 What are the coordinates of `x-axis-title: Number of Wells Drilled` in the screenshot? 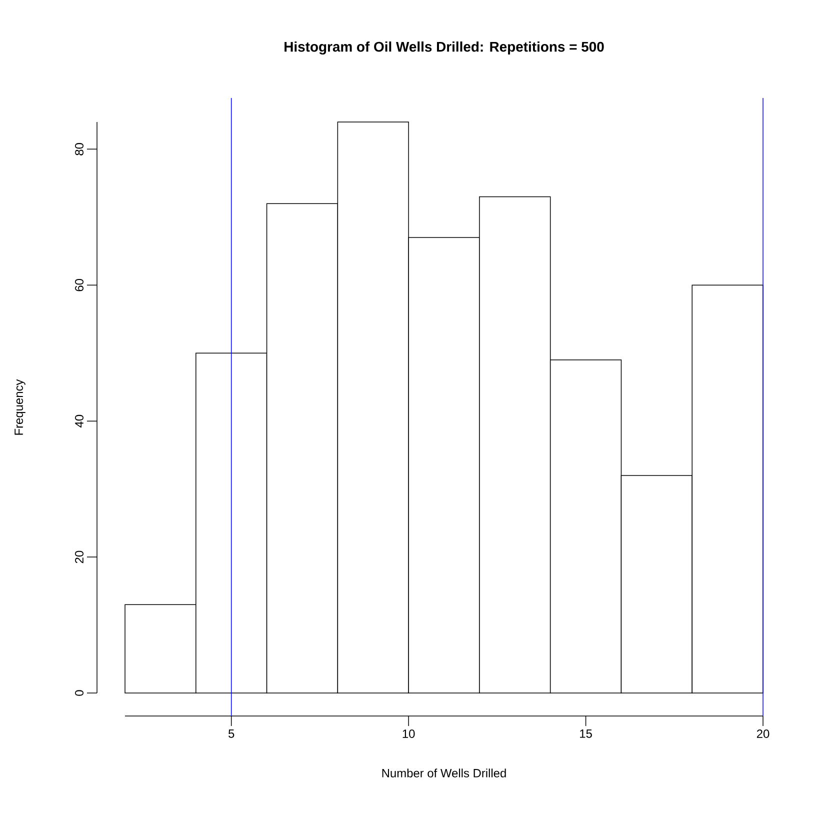 It's located at (444, 773).